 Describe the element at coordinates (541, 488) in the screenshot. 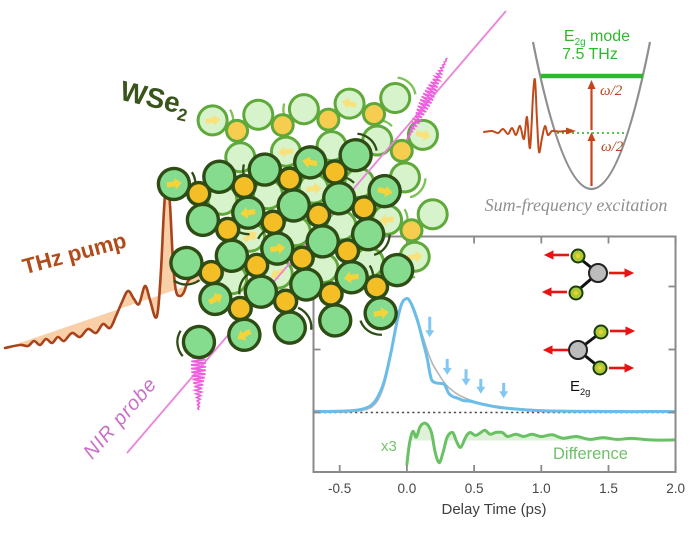

I see `x-tick-label: 1.0` at that location.